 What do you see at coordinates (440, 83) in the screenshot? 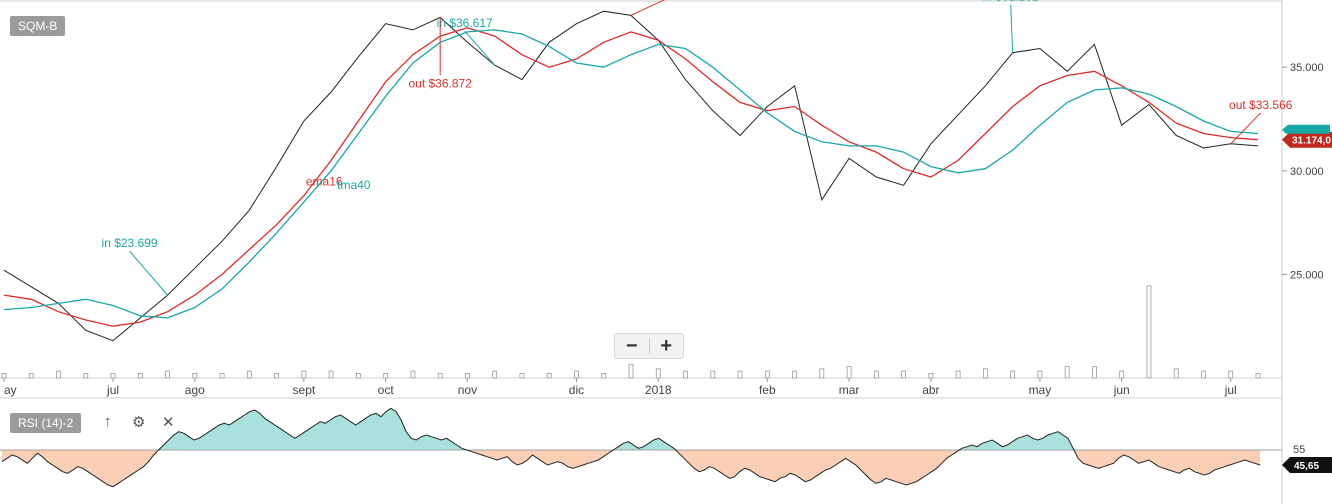
I see `annotation-label: out $36.872` at bounding box center [440, 83].